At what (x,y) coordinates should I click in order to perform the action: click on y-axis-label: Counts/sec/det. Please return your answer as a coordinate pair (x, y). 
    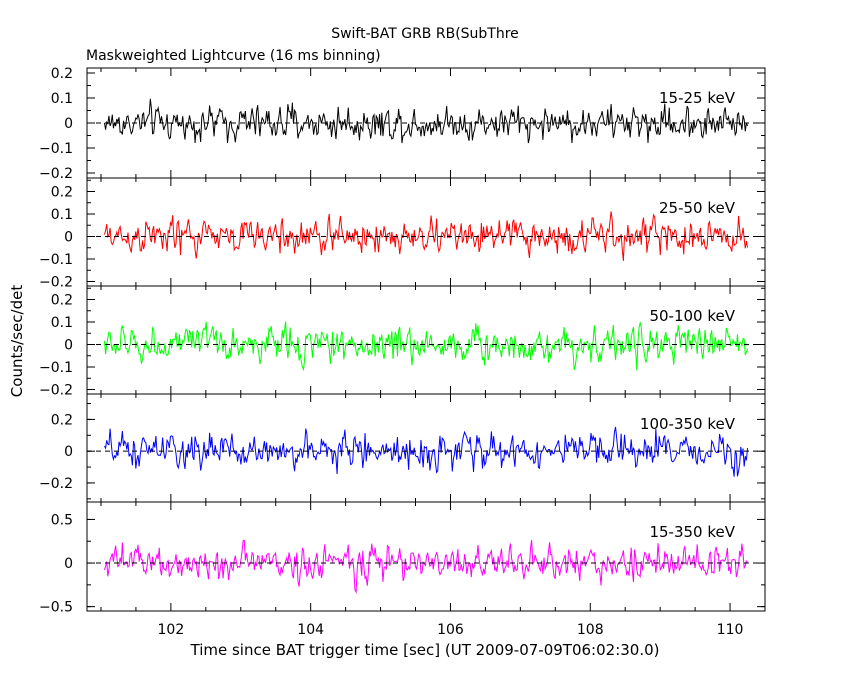
    Looking at the image, I should click on (17, 341).